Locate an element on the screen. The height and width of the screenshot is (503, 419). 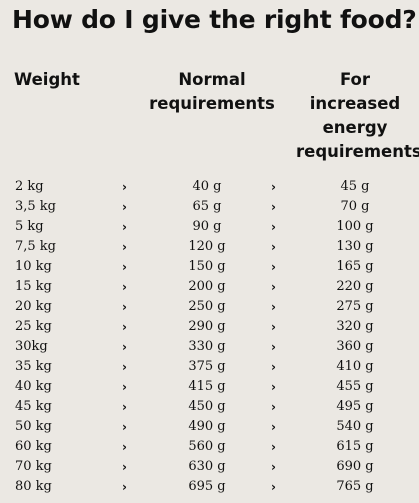
weight-column-header: Weight is located at coordinates (47, 80).